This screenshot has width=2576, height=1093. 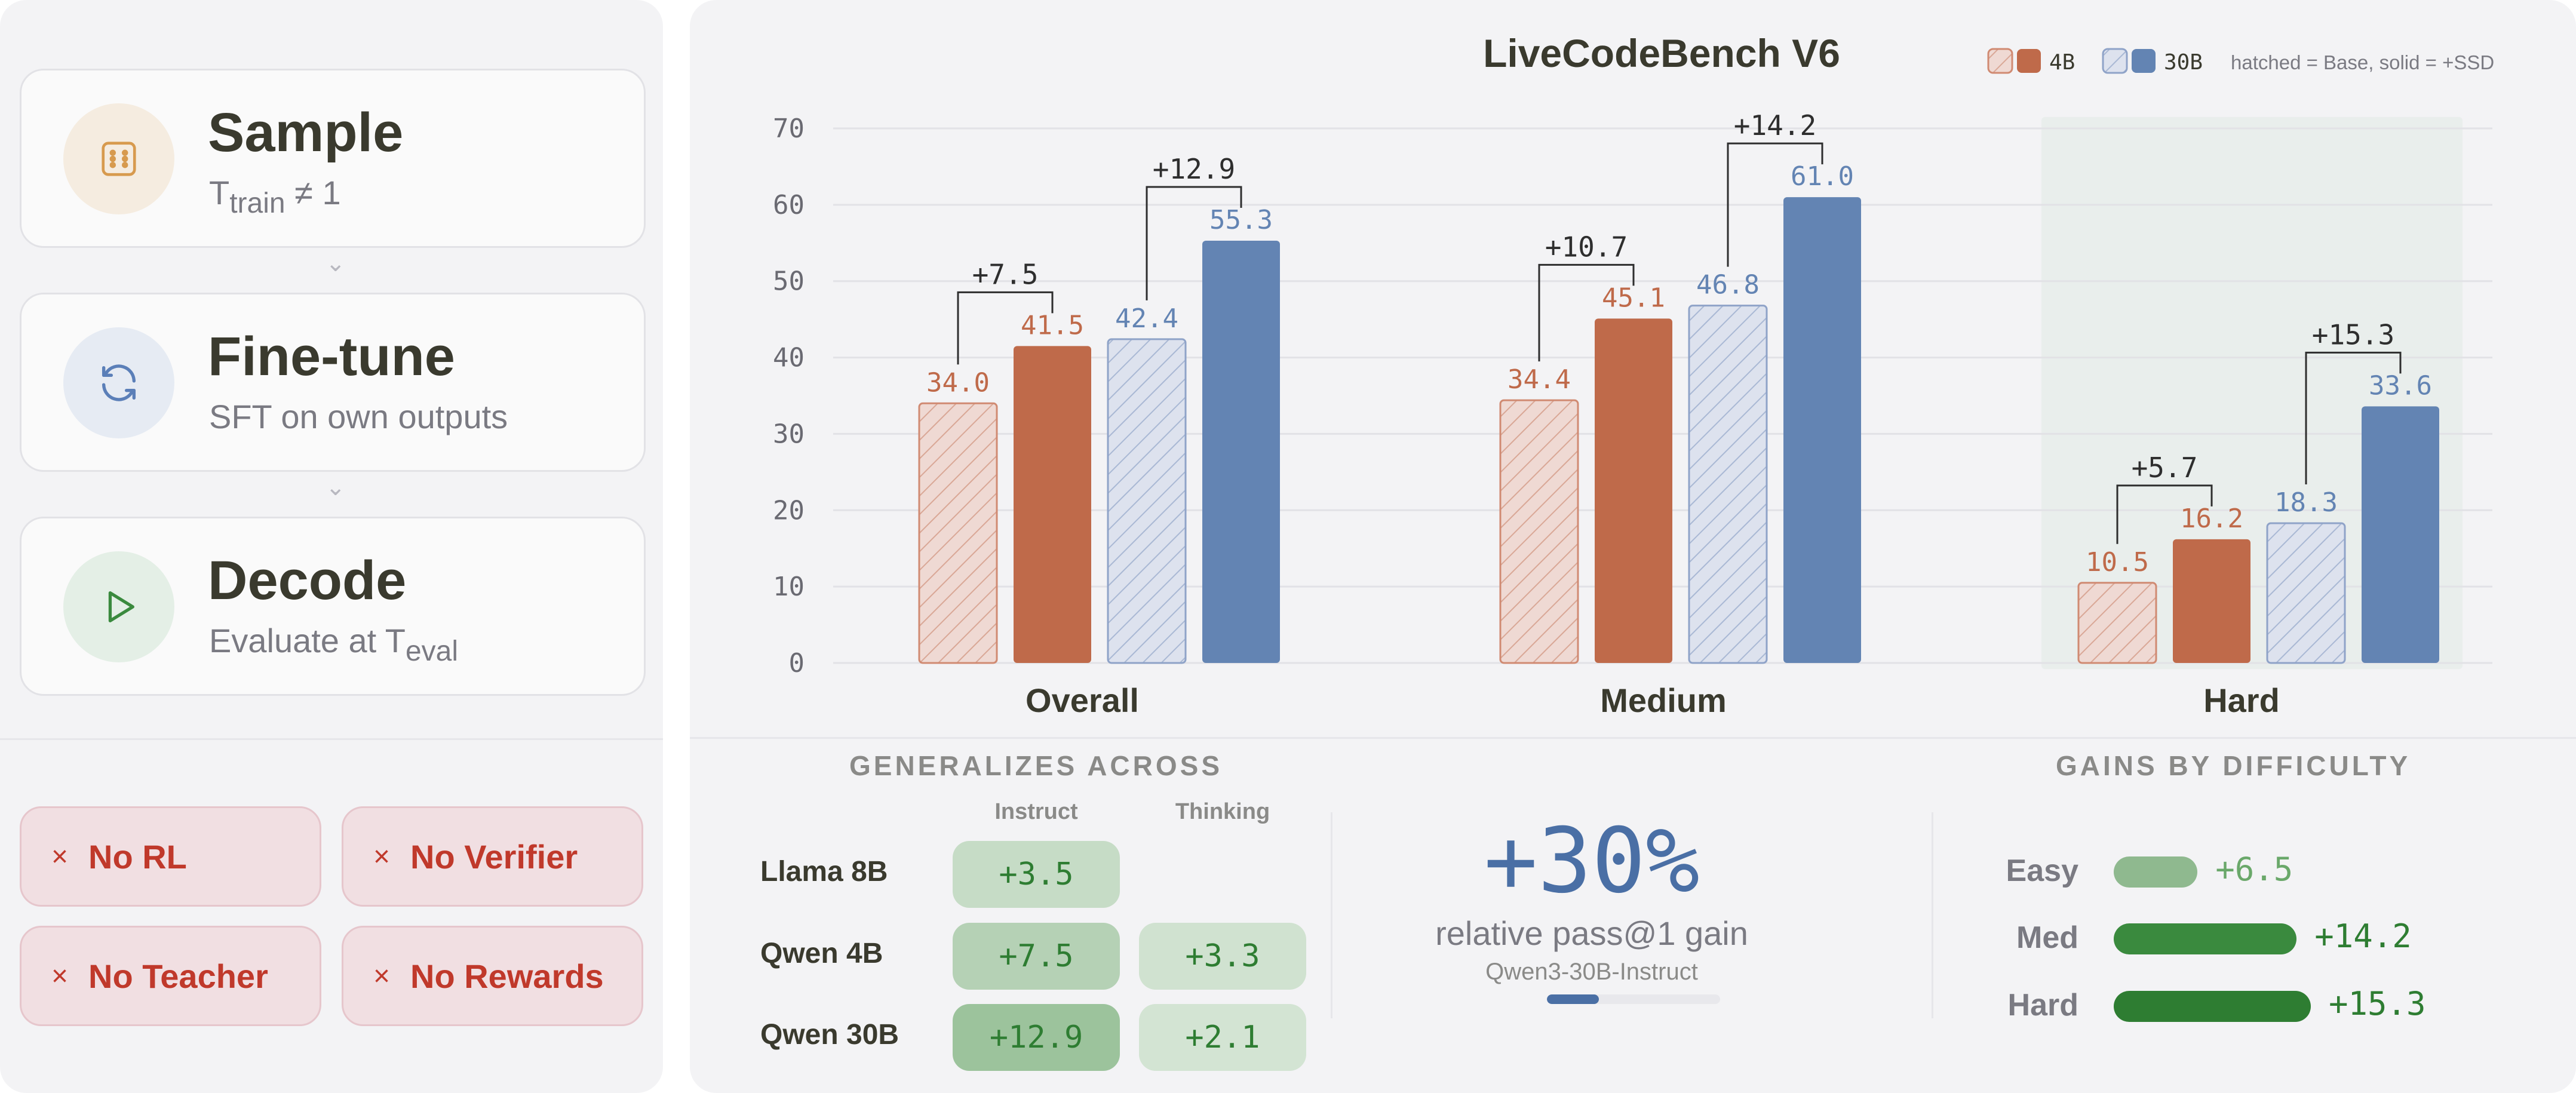 I want to click on refresh-icon, so click(x=119, y=382).